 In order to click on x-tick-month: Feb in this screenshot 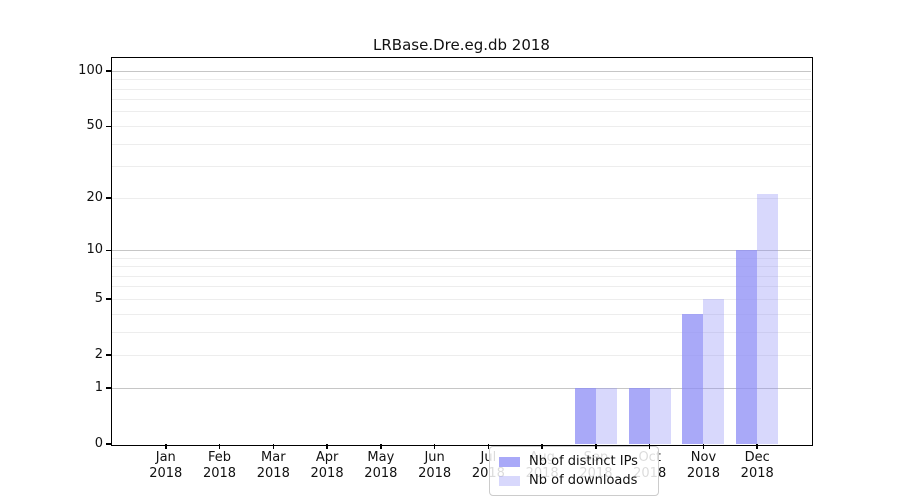, I will do `click(220, 457)`.